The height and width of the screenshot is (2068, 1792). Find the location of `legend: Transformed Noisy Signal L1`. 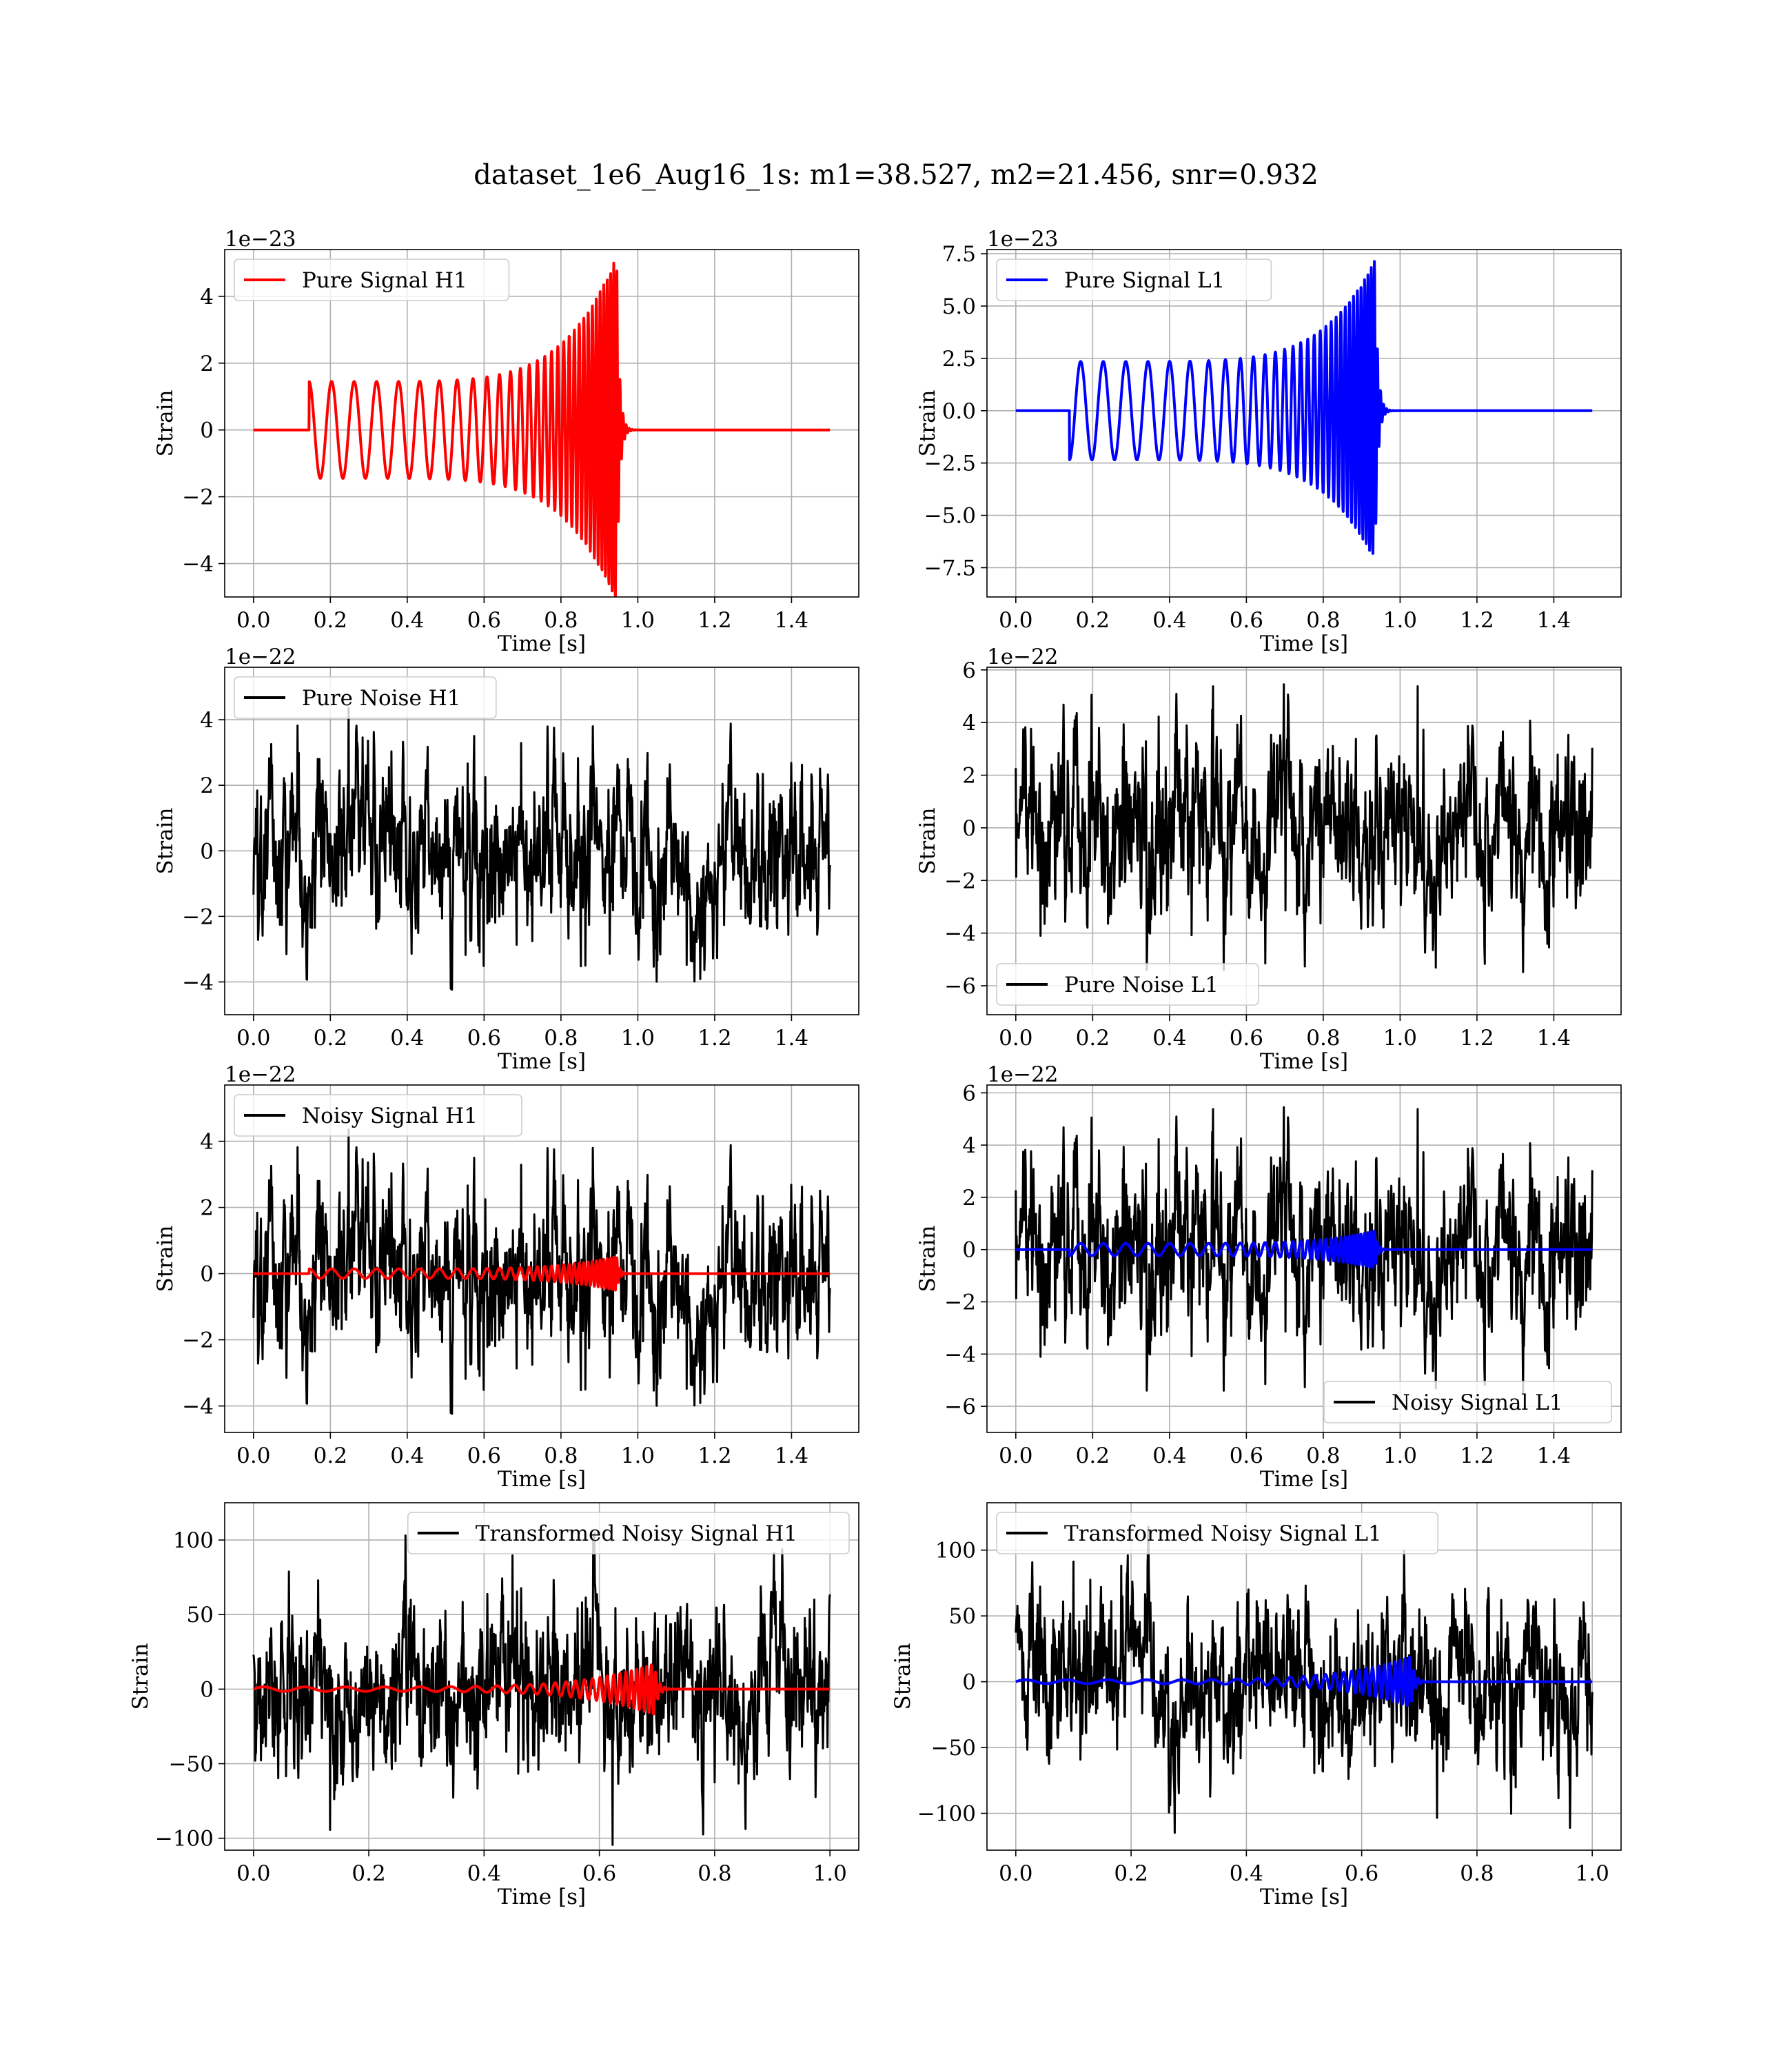

legend: Transformed Noisy Signal L1 is located at coordinates (1217, 1533).